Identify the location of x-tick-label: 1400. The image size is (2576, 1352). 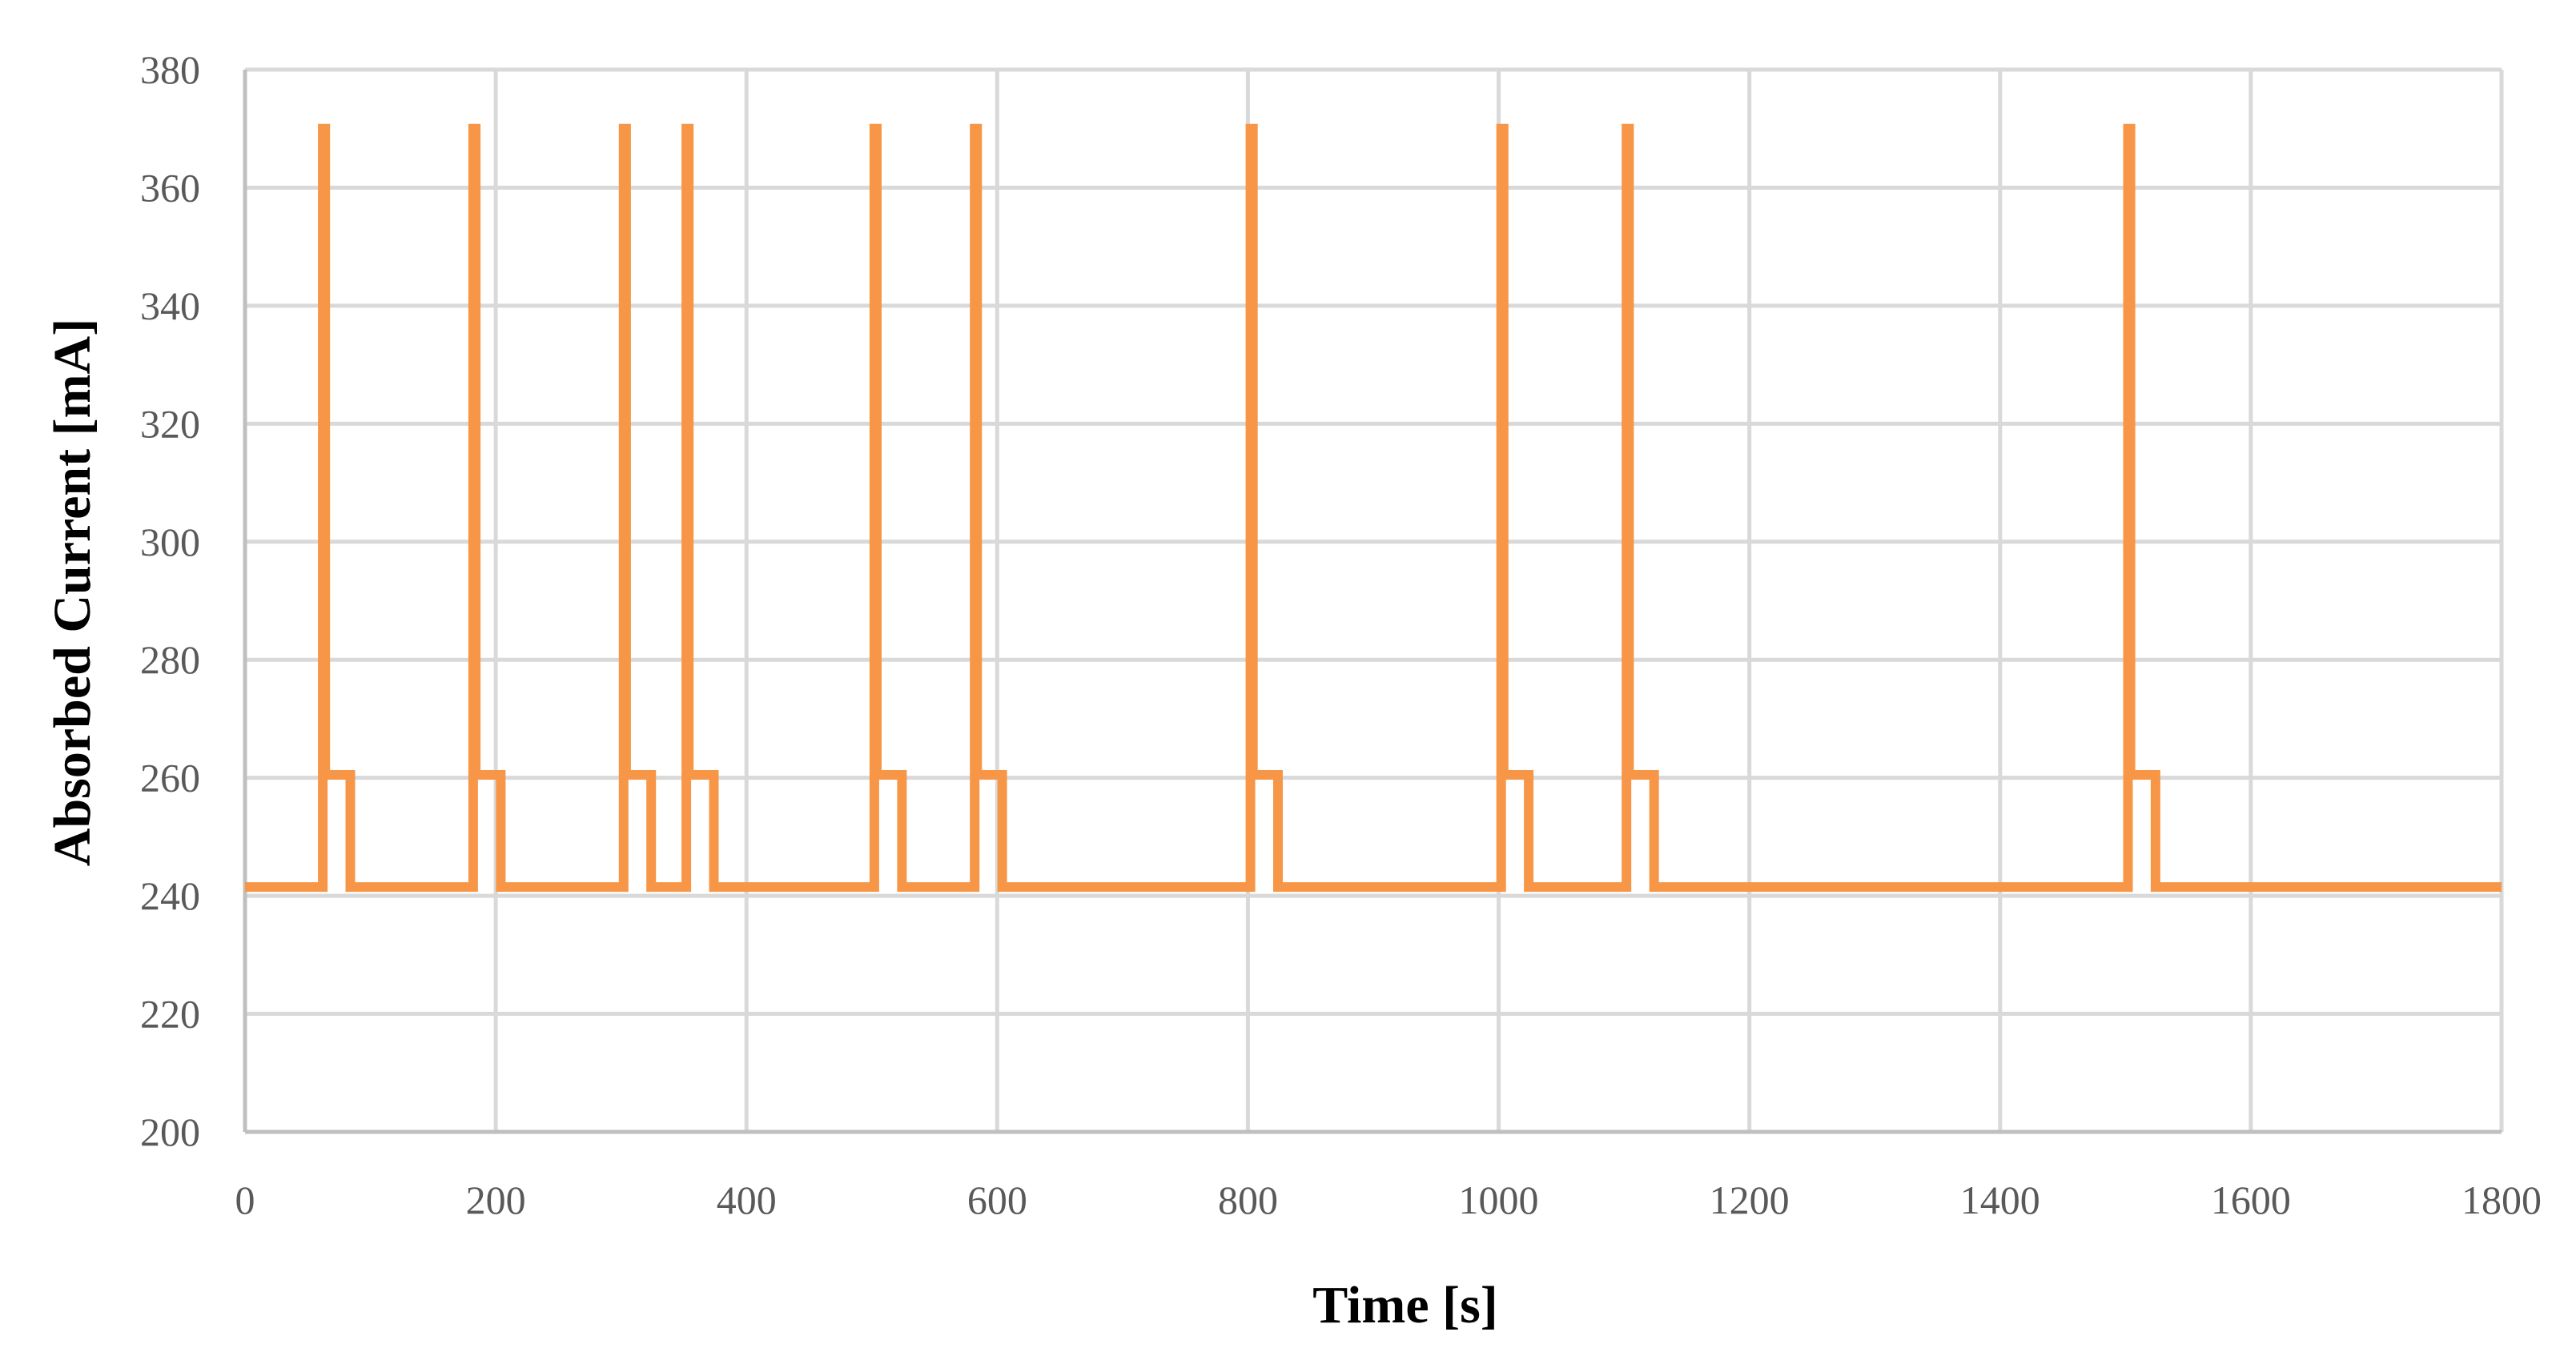
(2000, 1199).